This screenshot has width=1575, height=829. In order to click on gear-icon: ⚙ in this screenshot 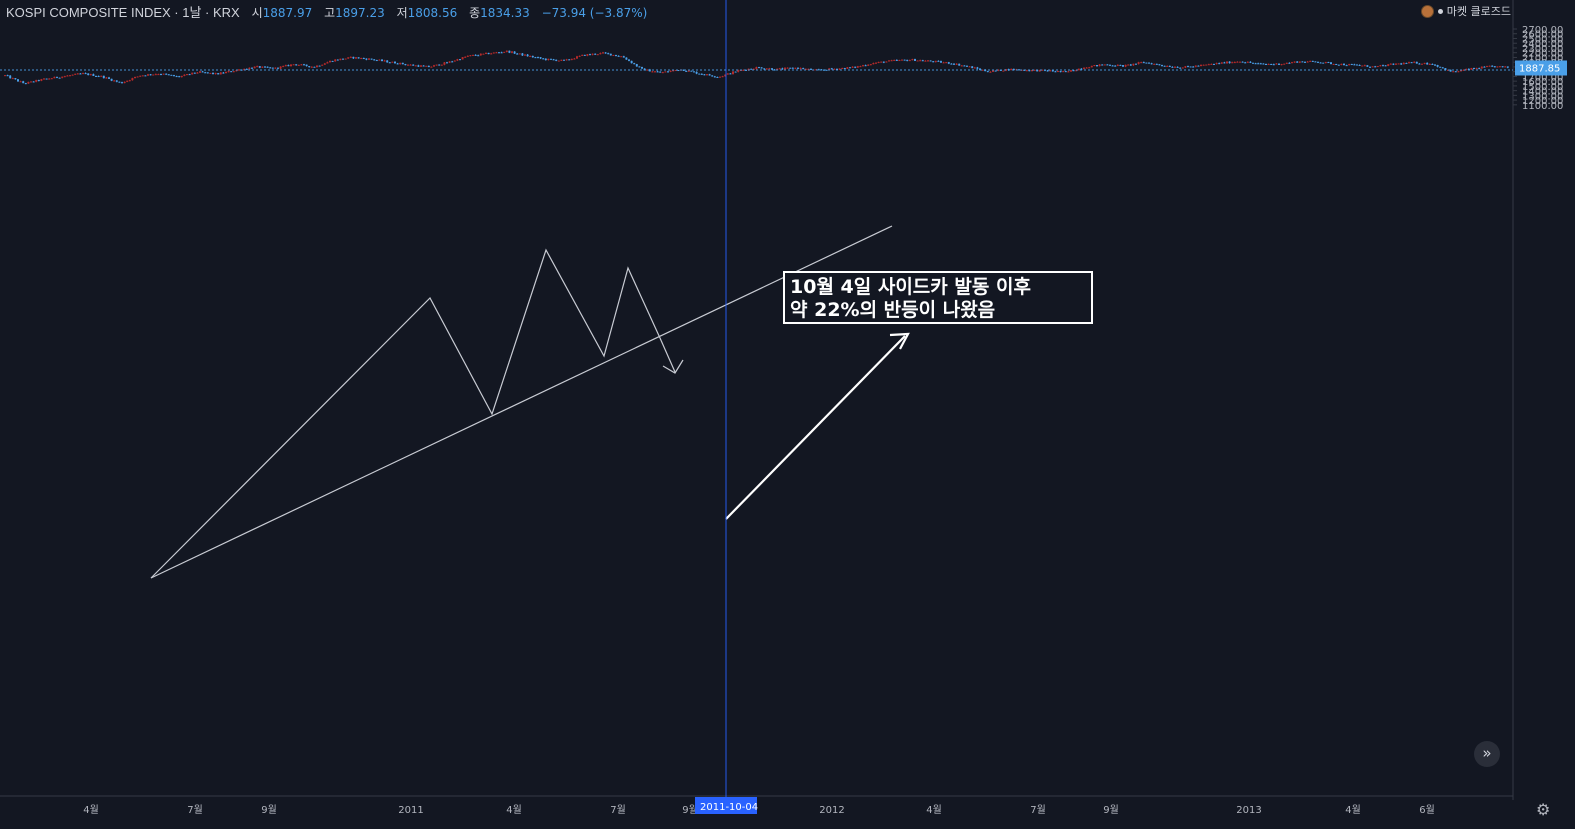, I will do `click(1543, 809)`.